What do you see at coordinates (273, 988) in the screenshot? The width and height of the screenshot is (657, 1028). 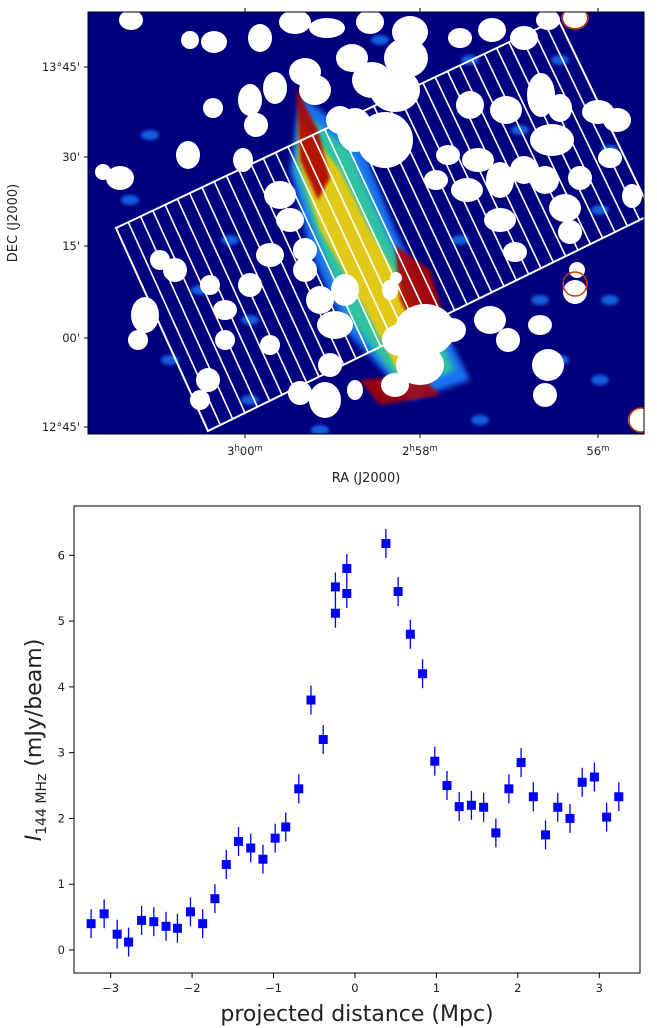 I see `x-tick-label: −1` at bounding box center [273, 988].